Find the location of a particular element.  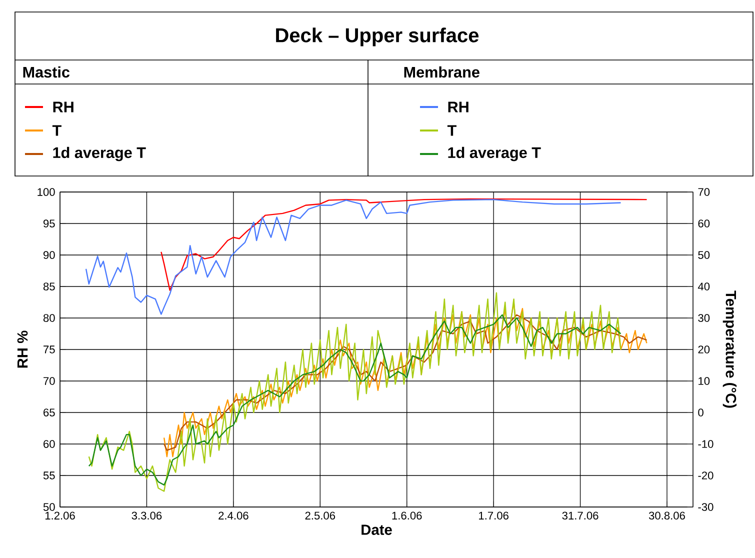

x-axis-title: Date is located at coordinates (377, 529).